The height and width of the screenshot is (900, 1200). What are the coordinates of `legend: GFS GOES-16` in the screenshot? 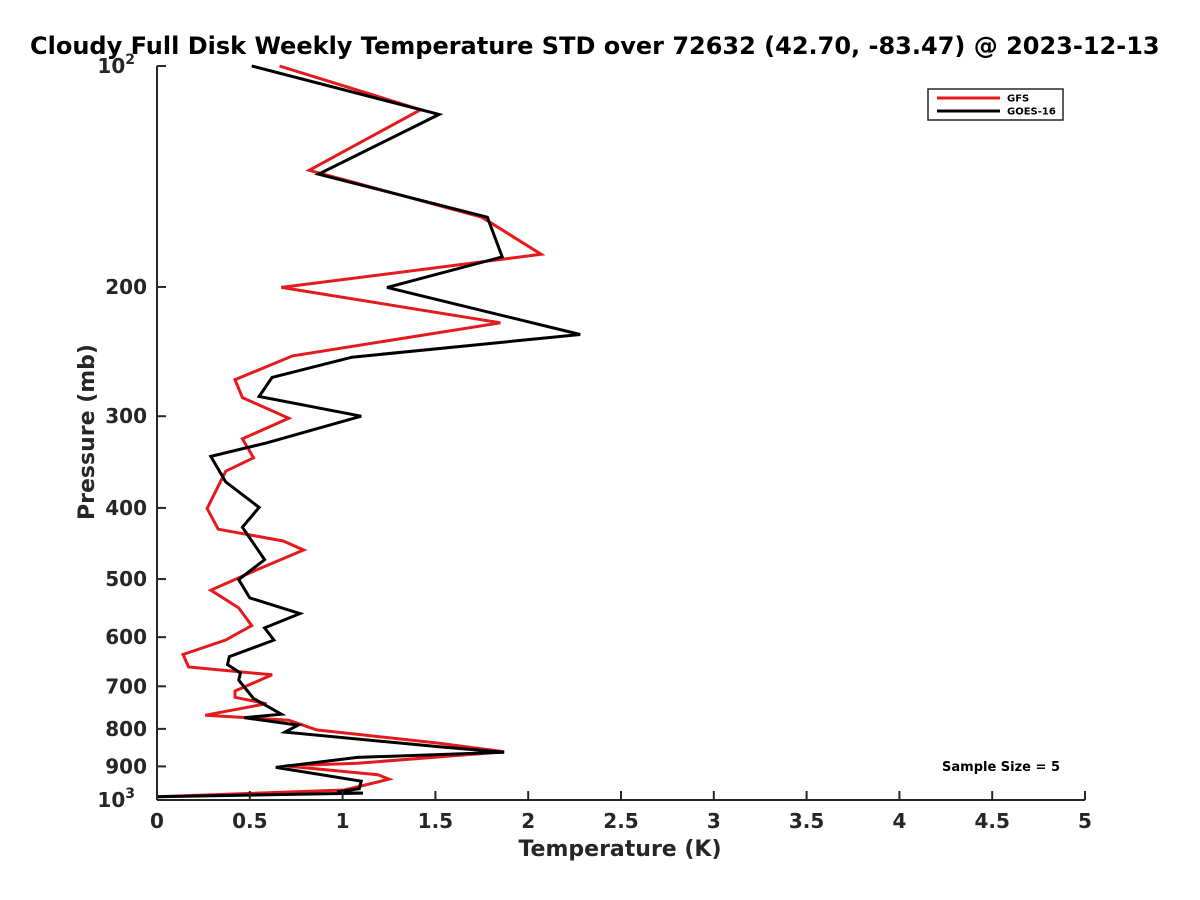 It's located at (995, 104).